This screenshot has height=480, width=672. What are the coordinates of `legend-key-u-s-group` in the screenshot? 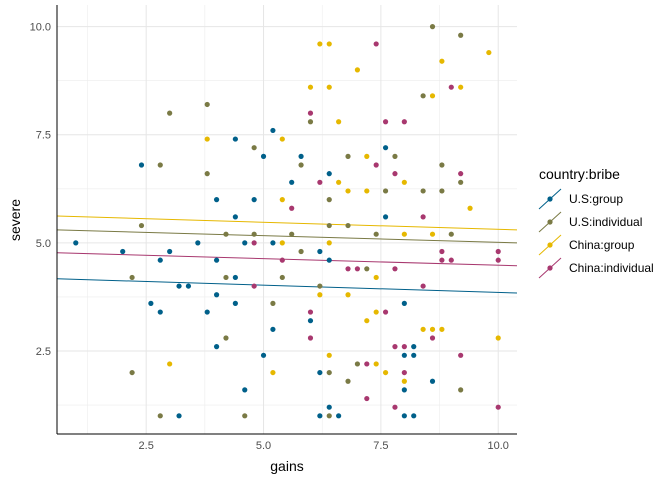 It's located at (550, 199).